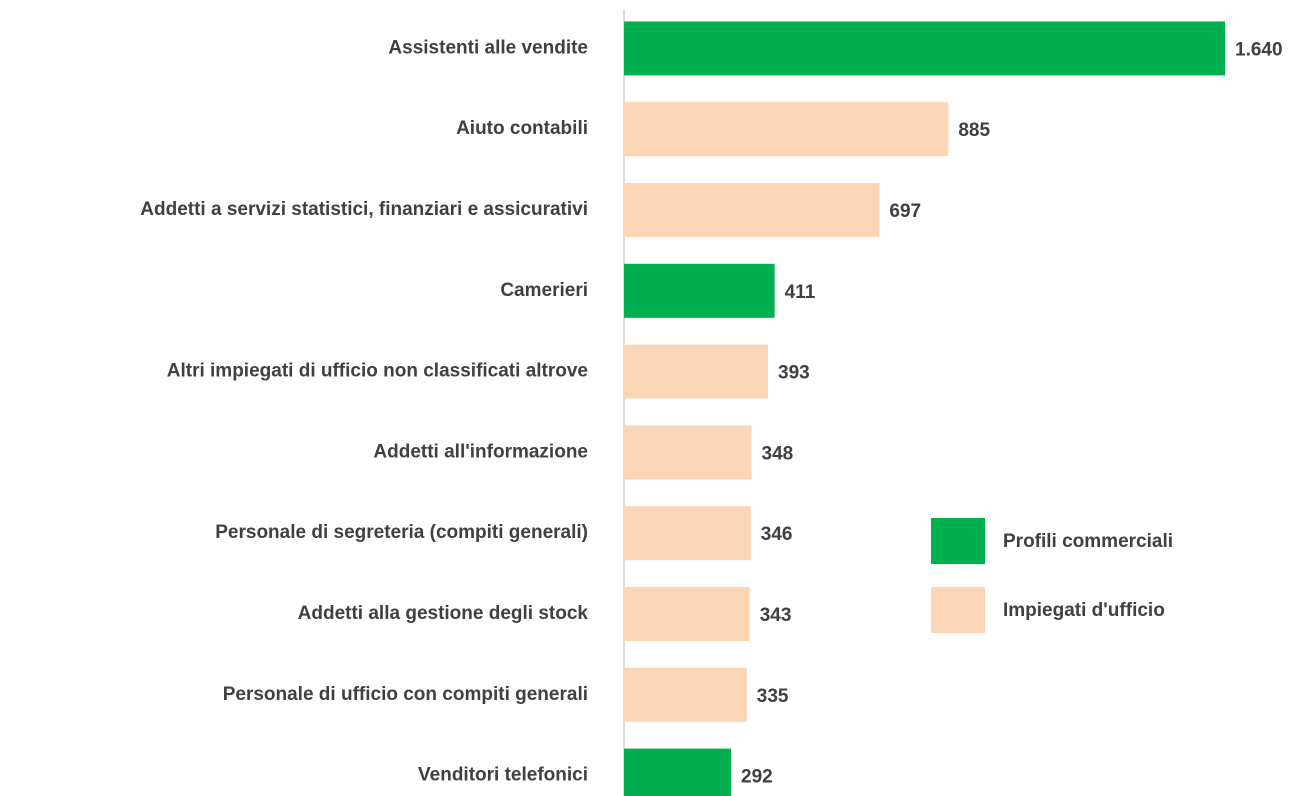 This screenshot has height=796, width=1304. I want to click on category-label: Aiuto contabili, so click(522, 128).